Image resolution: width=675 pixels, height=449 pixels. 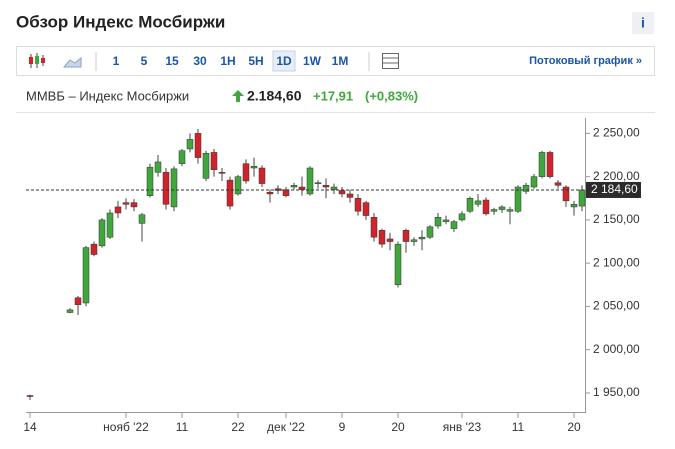 I want to click on widget-title: Обзор Индекс Мосбиржи, so click(x=120, y=21).